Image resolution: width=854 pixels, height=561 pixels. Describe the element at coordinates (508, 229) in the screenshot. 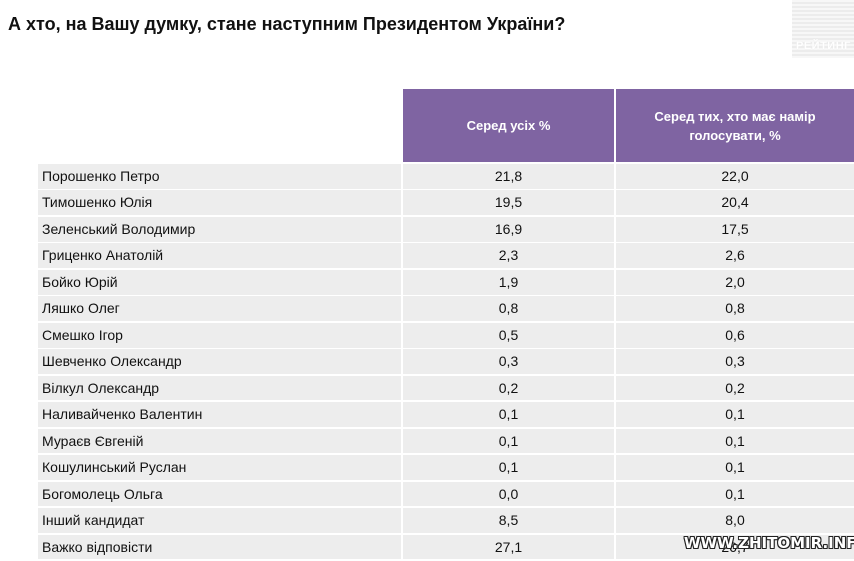

I see `value-all: 16,9` at that location.